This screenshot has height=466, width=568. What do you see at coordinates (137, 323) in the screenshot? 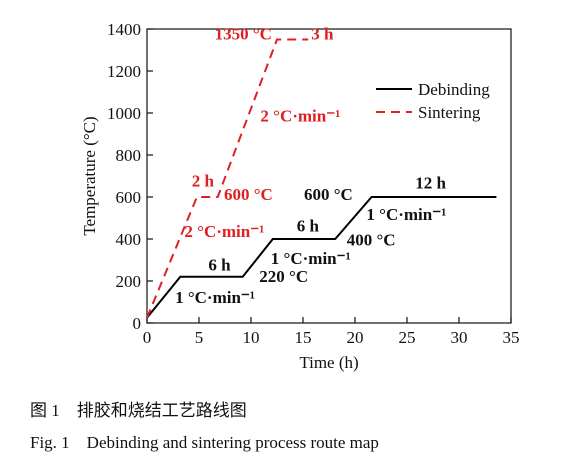
I see `y-tick-label: 0` at bounding box center [137, 323].